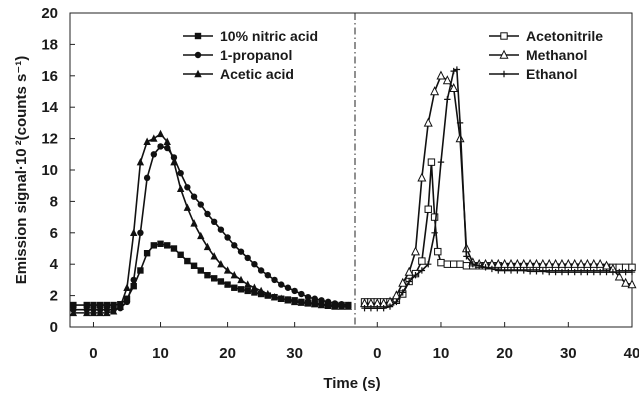  Describe the element at coordinates (538, 55) in the screenshot. I see `legend-item: Methanol` at that location.